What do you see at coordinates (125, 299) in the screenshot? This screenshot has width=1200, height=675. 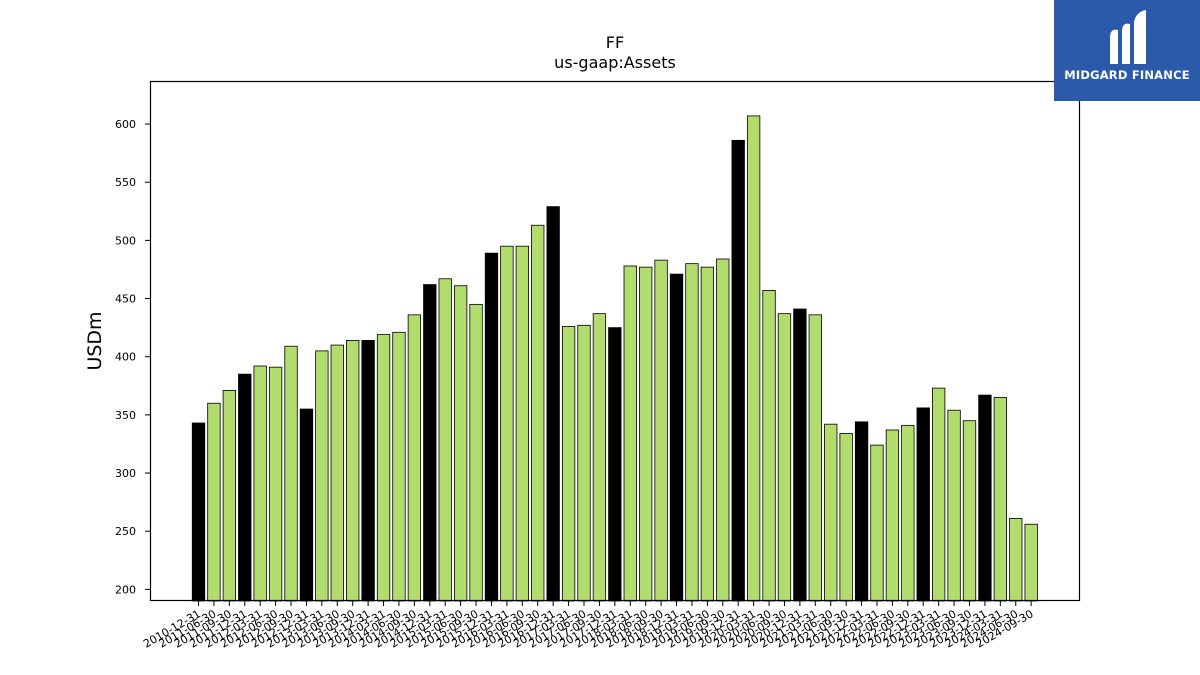 I see `y-tick-label: 450` at bounding box center [125, 299].